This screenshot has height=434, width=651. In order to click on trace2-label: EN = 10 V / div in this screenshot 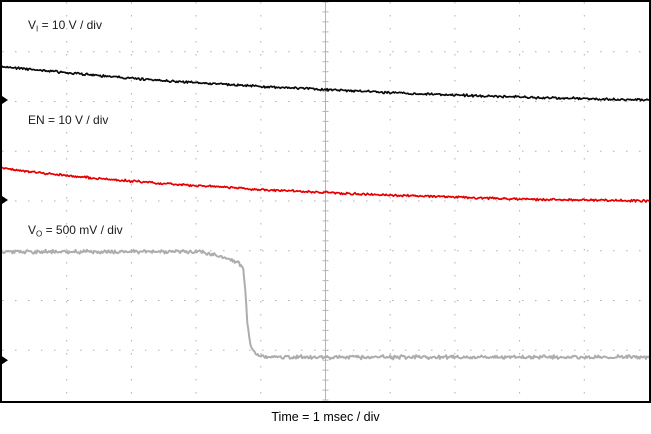, I will do `click(68, 120)`.